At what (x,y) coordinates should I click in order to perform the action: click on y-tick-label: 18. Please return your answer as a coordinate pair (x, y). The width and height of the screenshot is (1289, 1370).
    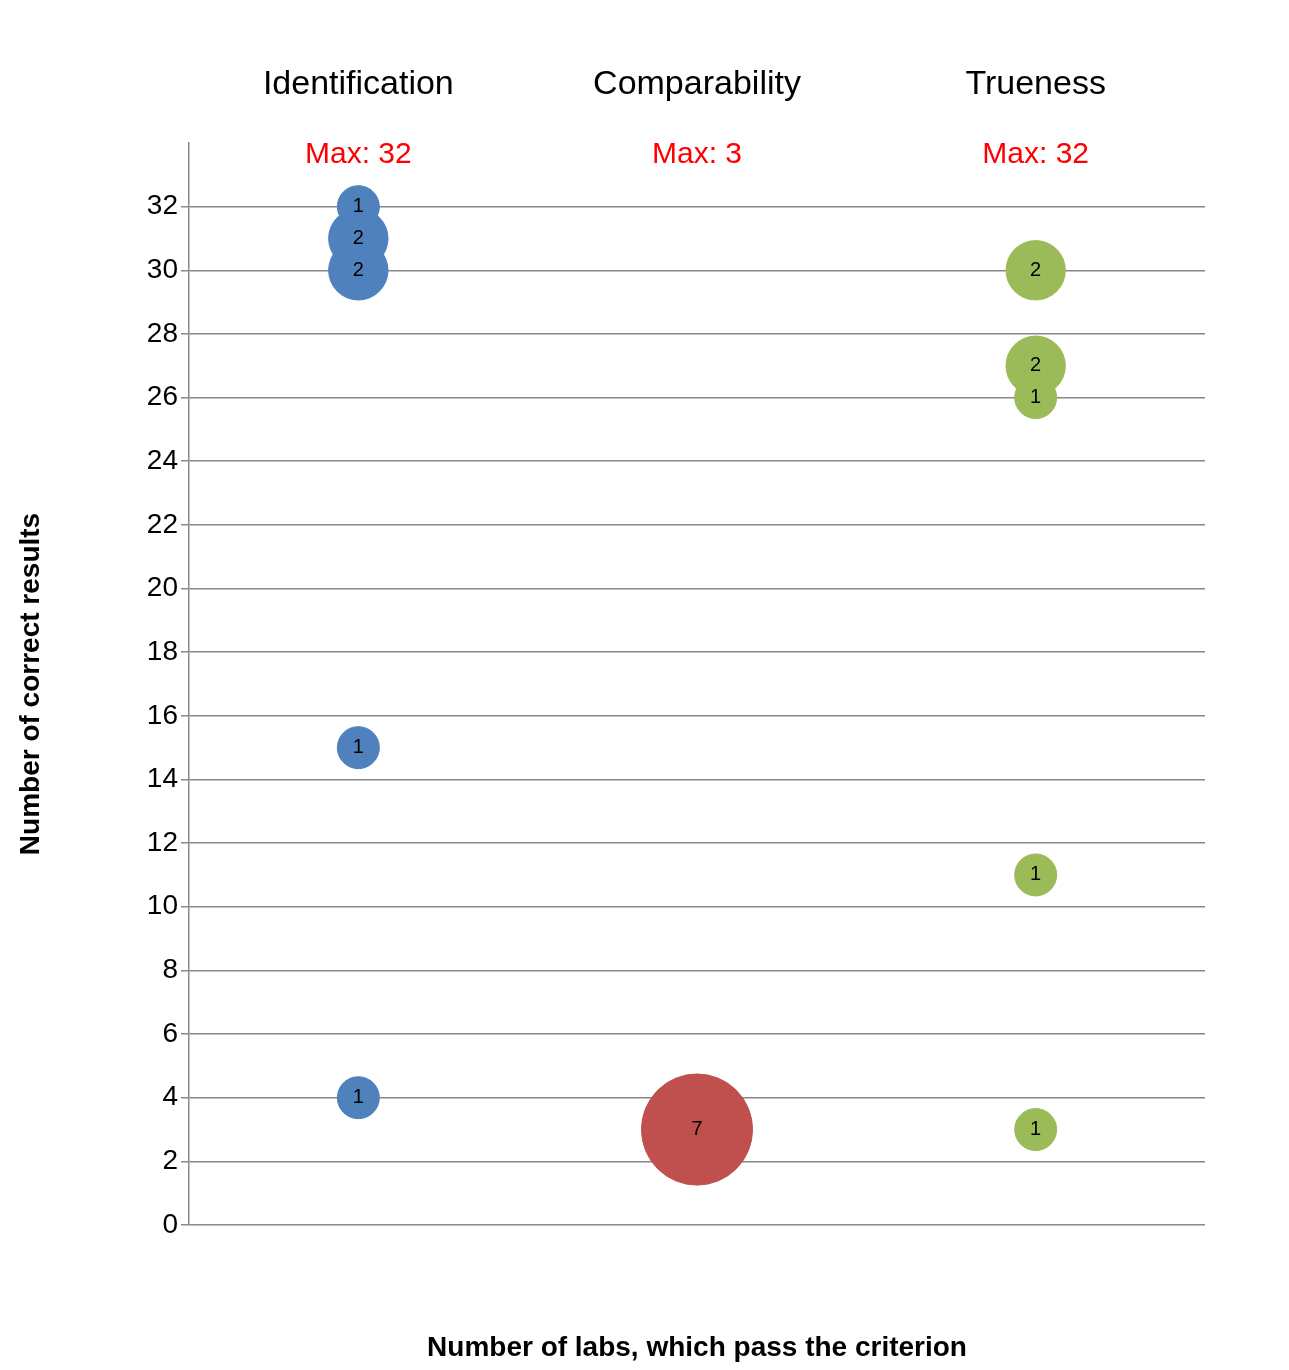
    Looking at the image, I should click on (162, 650).